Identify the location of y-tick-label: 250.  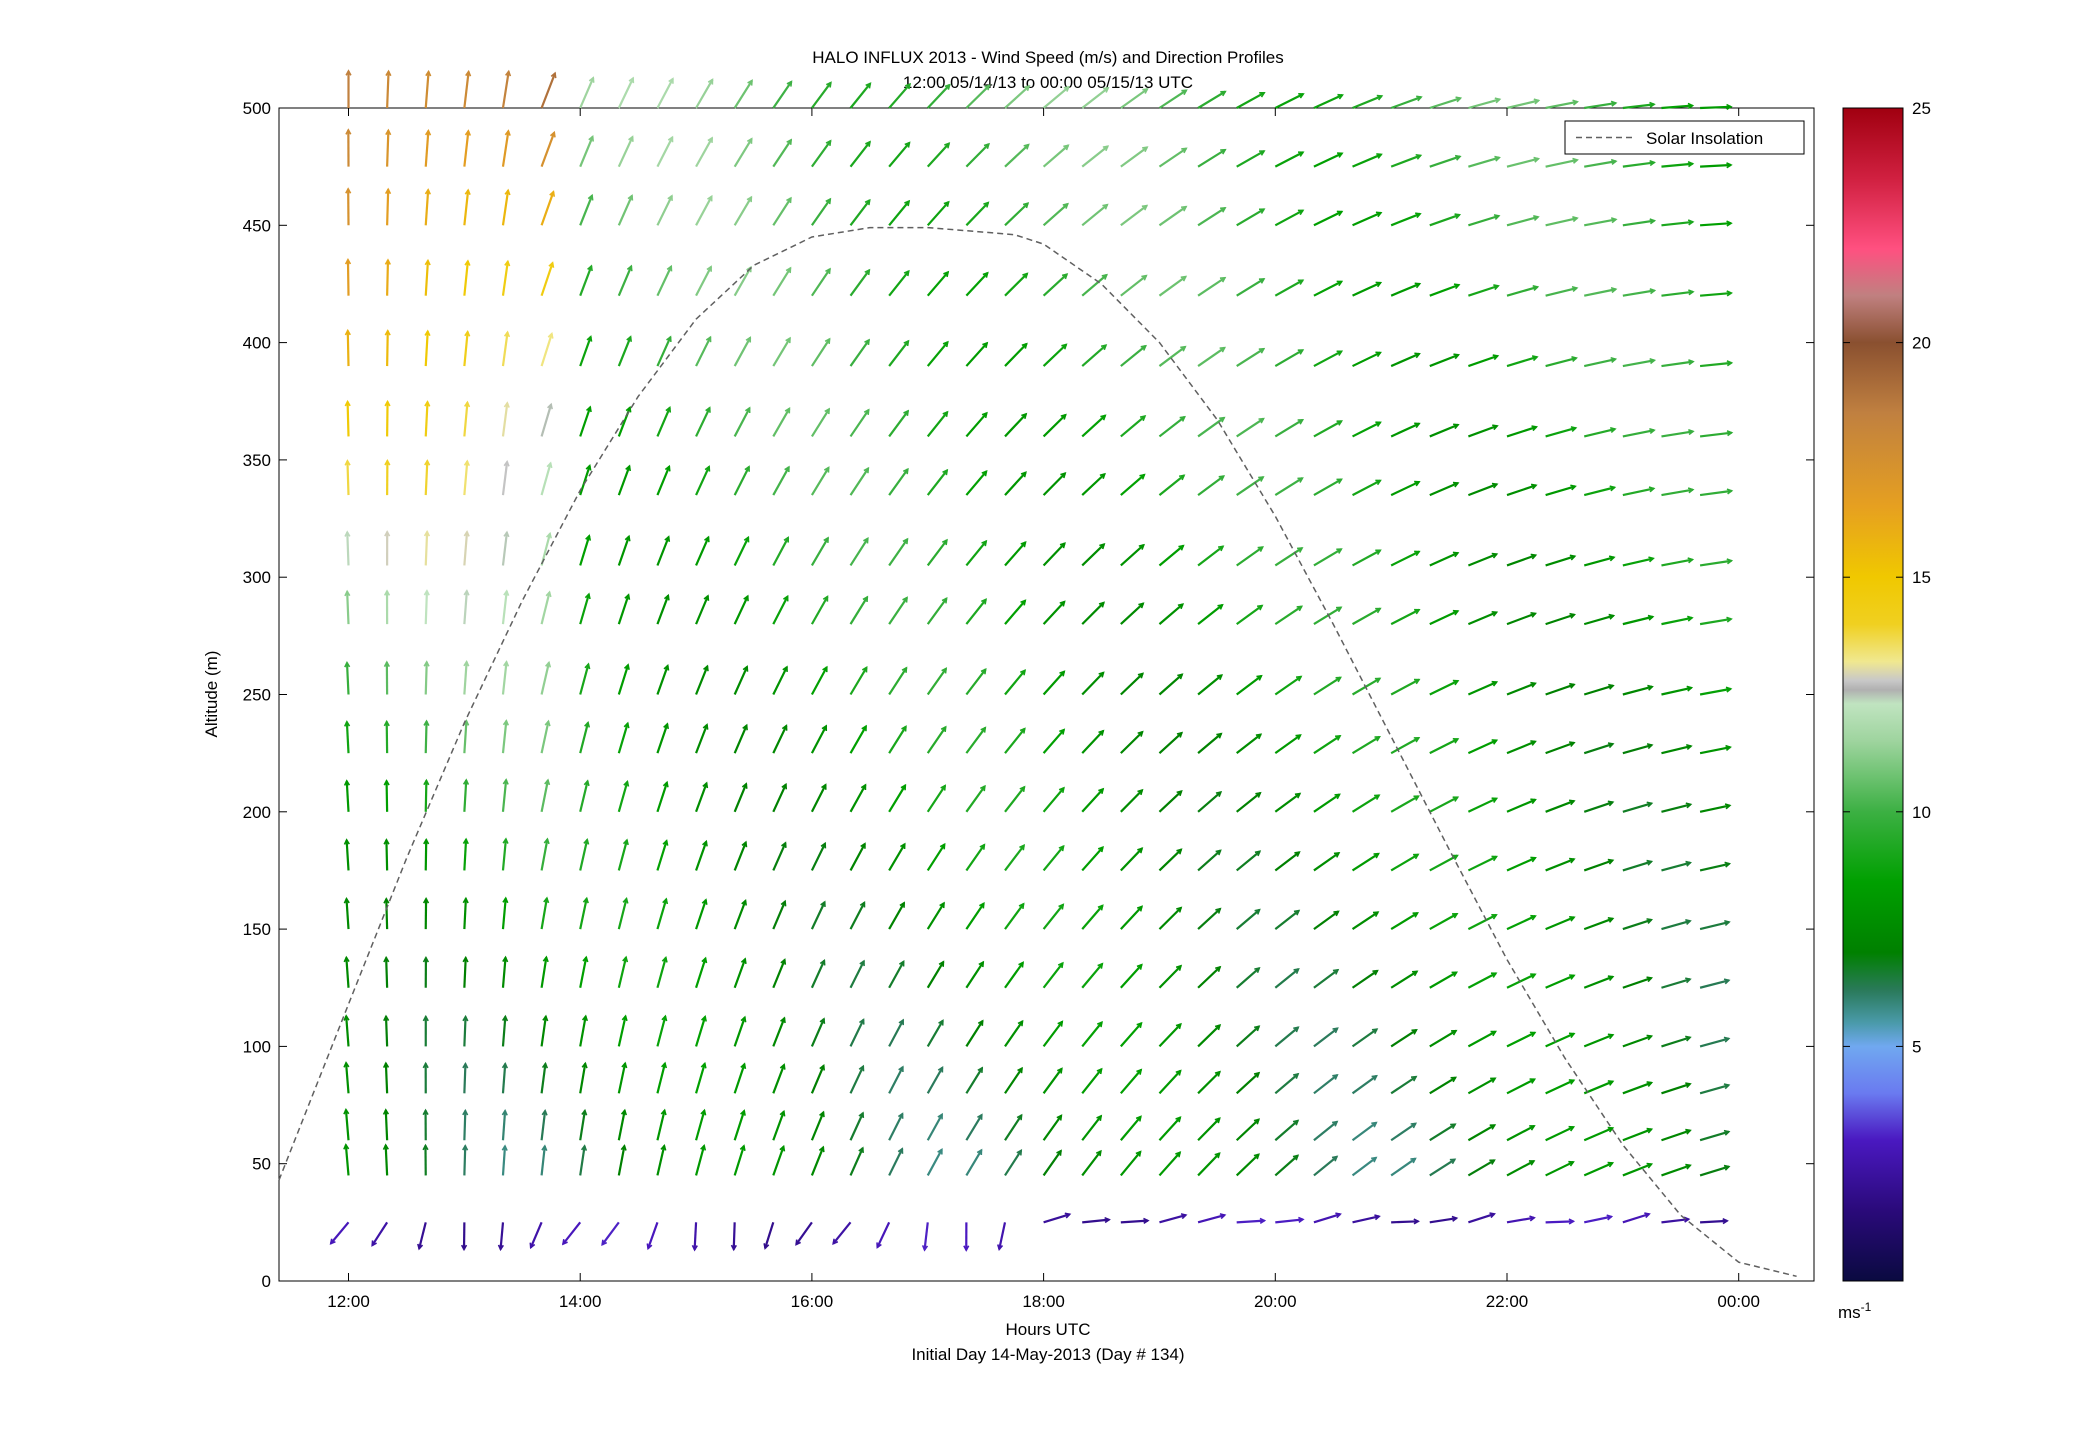
(257, 695).